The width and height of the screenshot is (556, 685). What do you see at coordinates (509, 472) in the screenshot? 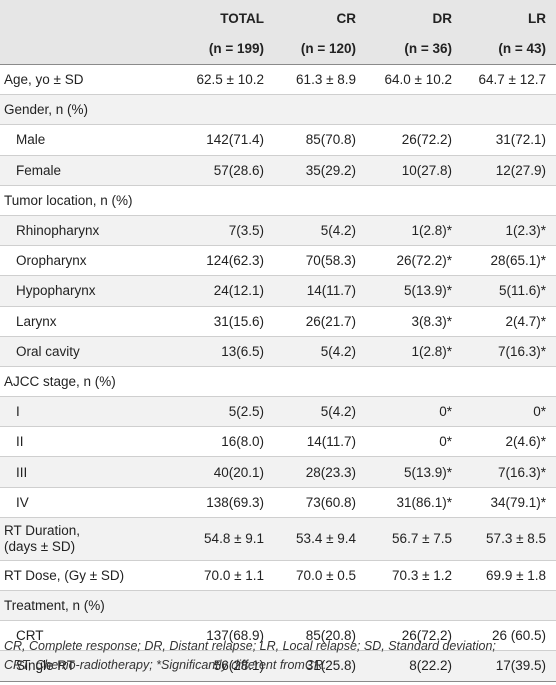
I see `cell-value: 7(16.3)*` at bounding box center [509, 472].